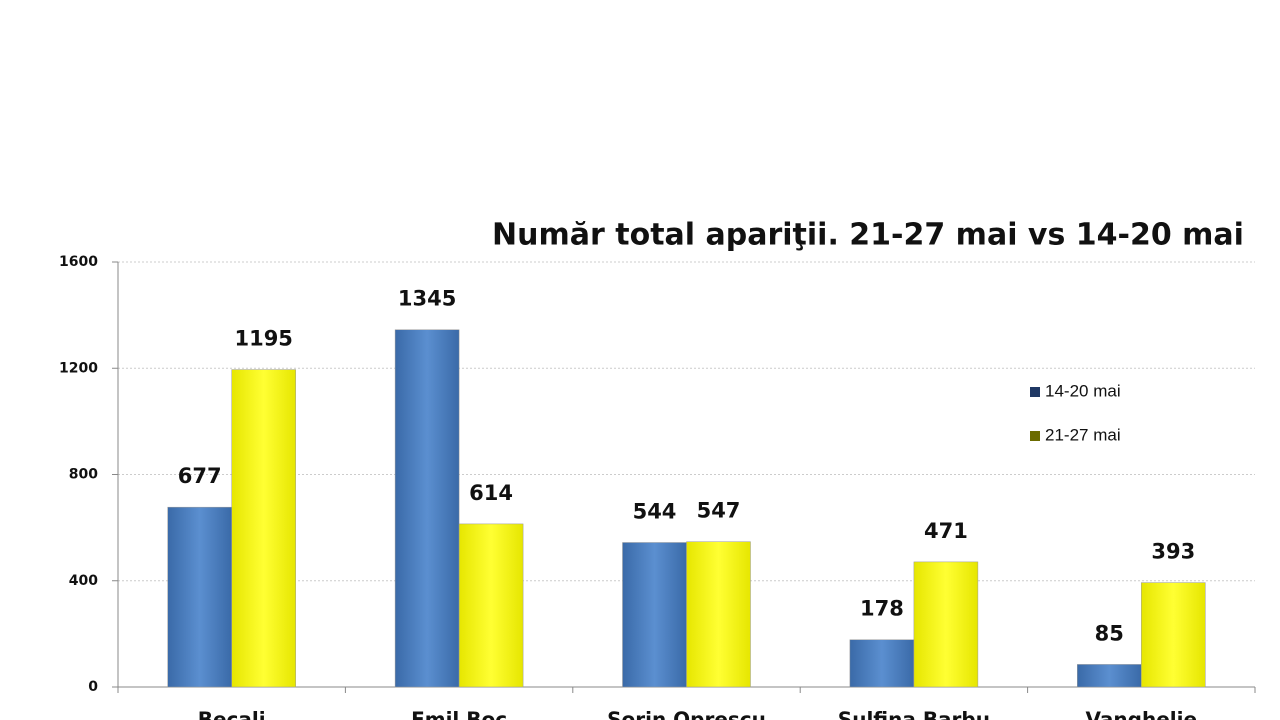  Describe the element at coordinates (1173, 552) in the screenshot. I see `value-label: 393` at that location.